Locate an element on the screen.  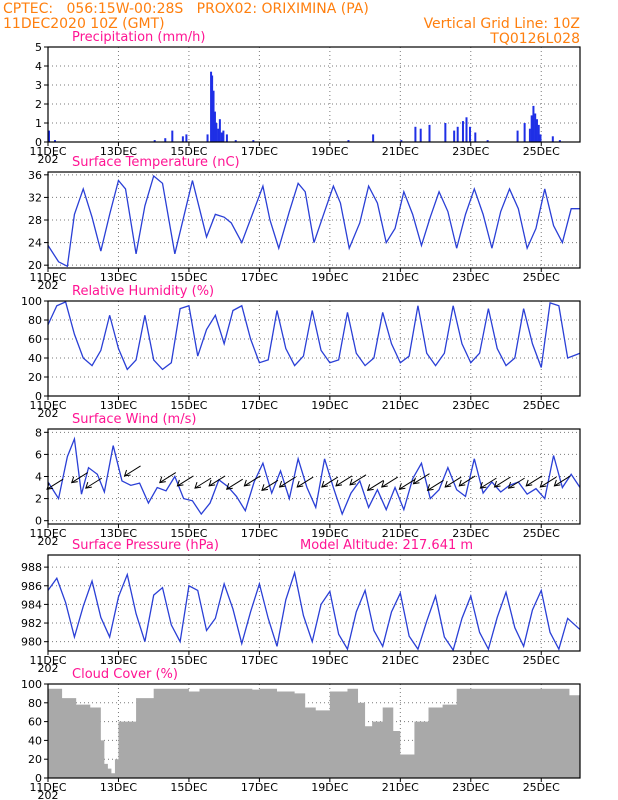
y-tick-label: 100 is located at coordinates (31, 301).